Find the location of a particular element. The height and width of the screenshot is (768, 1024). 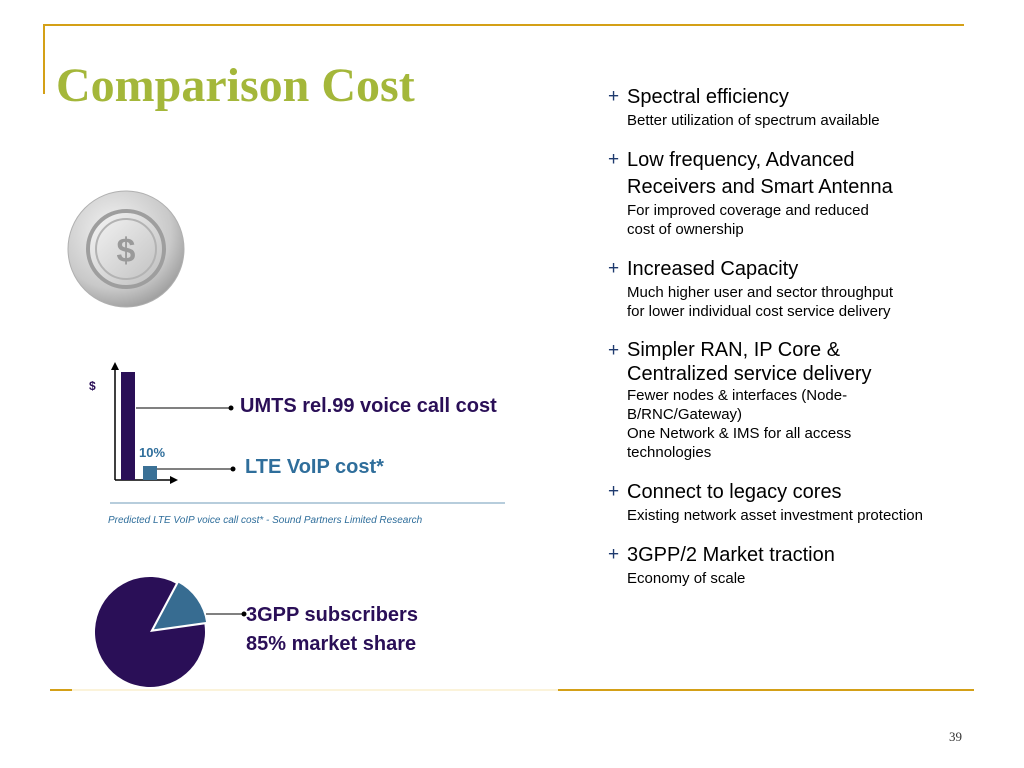

slide-title: Comparison Cost is located at coordinates (235, 85).